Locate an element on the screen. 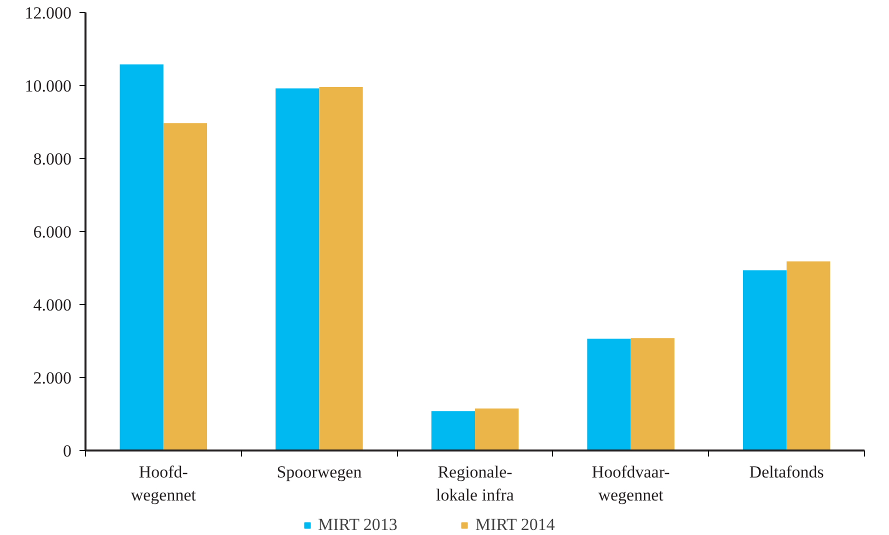  x-tick-label: Hoofd- wegennet is located at coordinates (163, 483).